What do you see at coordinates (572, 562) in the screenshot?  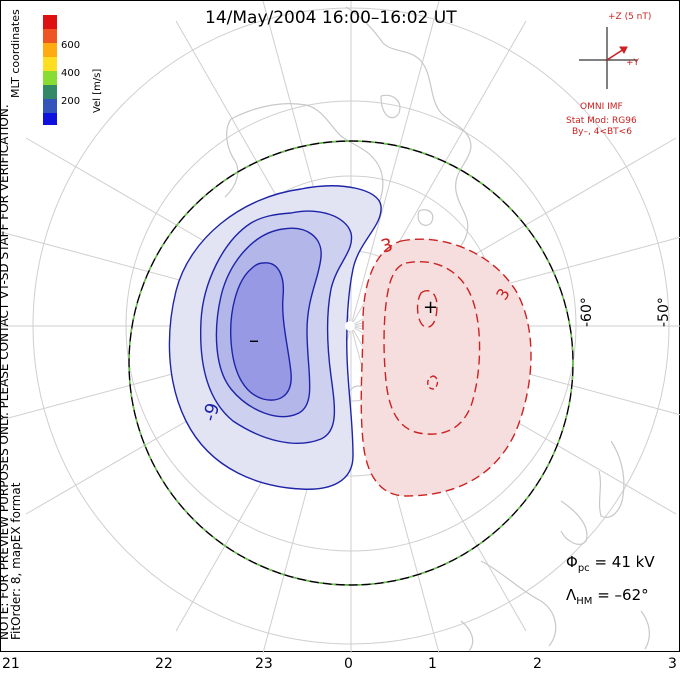 I see `phi-symbol: Φ` at bounding box center [572, 562].